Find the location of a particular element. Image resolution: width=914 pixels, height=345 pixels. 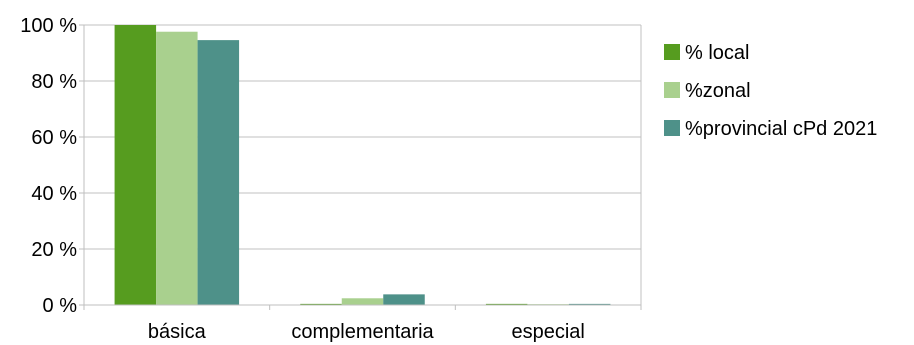

y-tick-label: 100 % is located at coordinates (48, 26).